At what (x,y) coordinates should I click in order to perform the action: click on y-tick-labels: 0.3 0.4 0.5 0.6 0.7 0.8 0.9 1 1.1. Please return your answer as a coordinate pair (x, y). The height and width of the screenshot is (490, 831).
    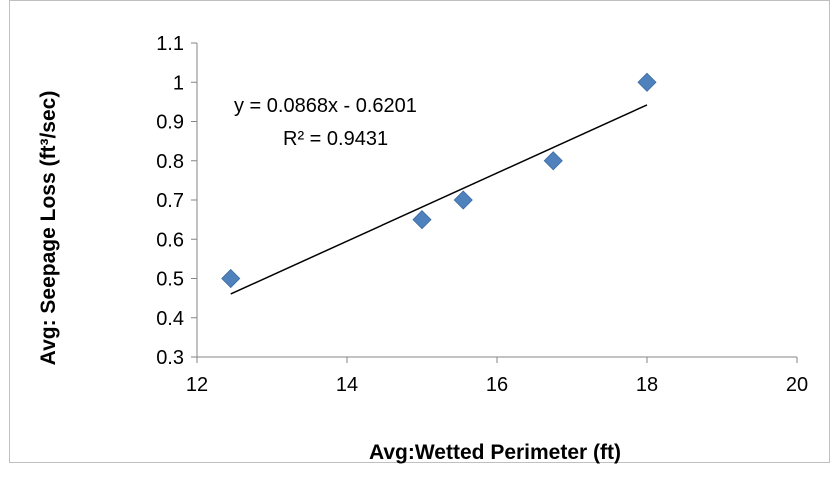
    Looking at the image, I should click on (170, 201).